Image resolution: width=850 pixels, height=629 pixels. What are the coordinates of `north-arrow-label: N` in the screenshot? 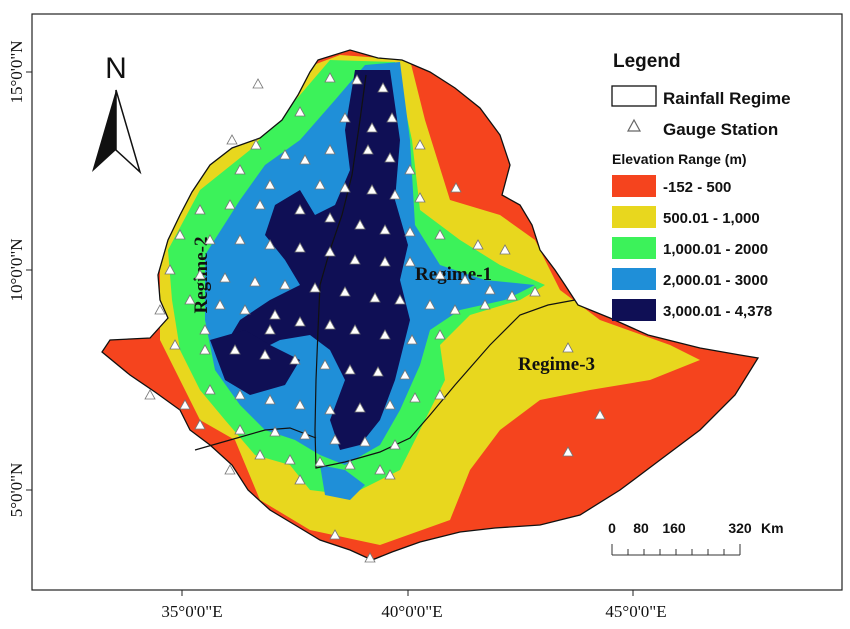 It's located at (116, 68).